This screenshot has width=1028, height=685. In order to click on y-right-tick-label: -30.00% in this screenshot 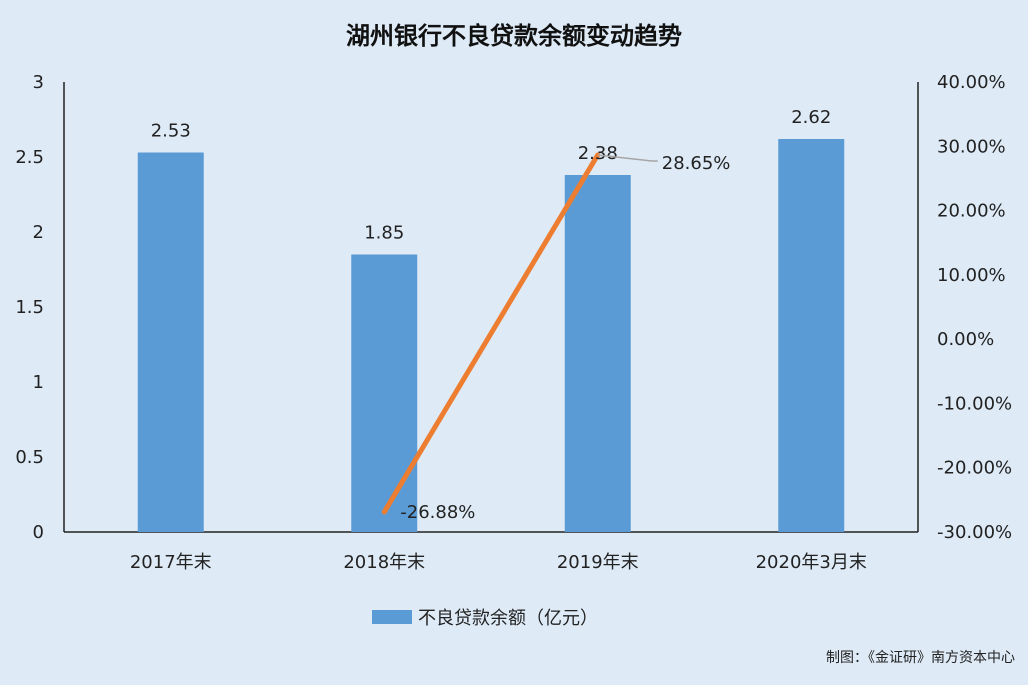, I will do `click(974, 532)`.